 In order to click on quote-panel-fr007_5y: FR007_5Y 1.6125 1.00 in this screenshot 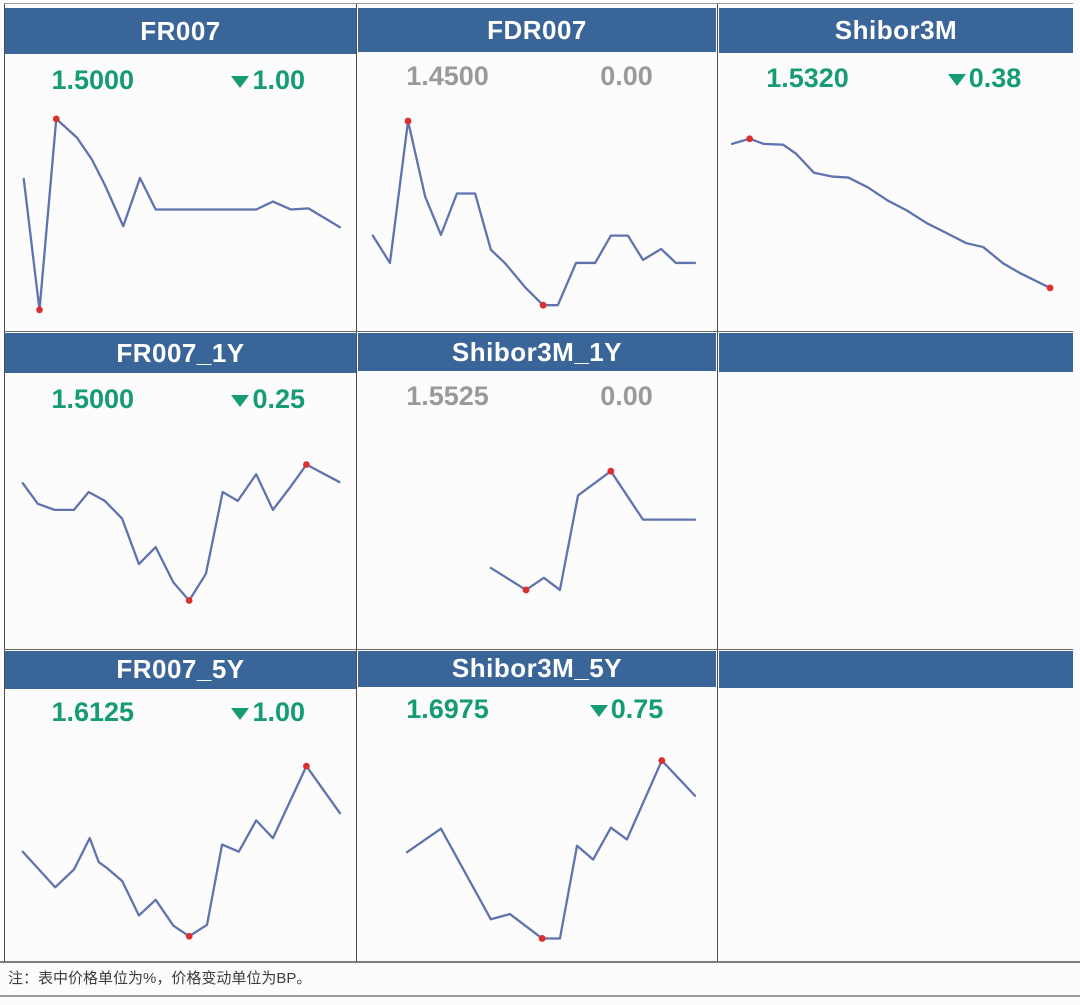, I will do `click(180, 806)`.